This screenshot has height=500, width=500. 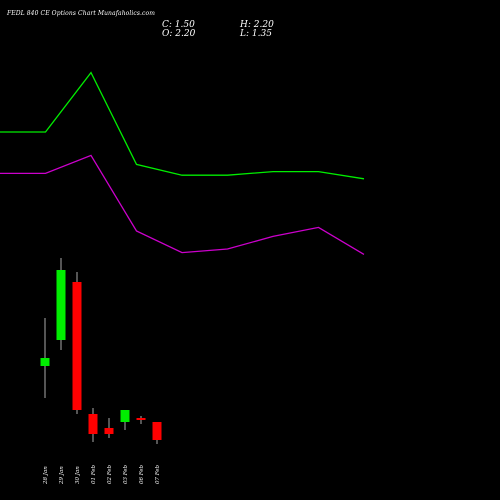 I want to click on x-tick-label: 07 Feb, so click(x=158, y=474).